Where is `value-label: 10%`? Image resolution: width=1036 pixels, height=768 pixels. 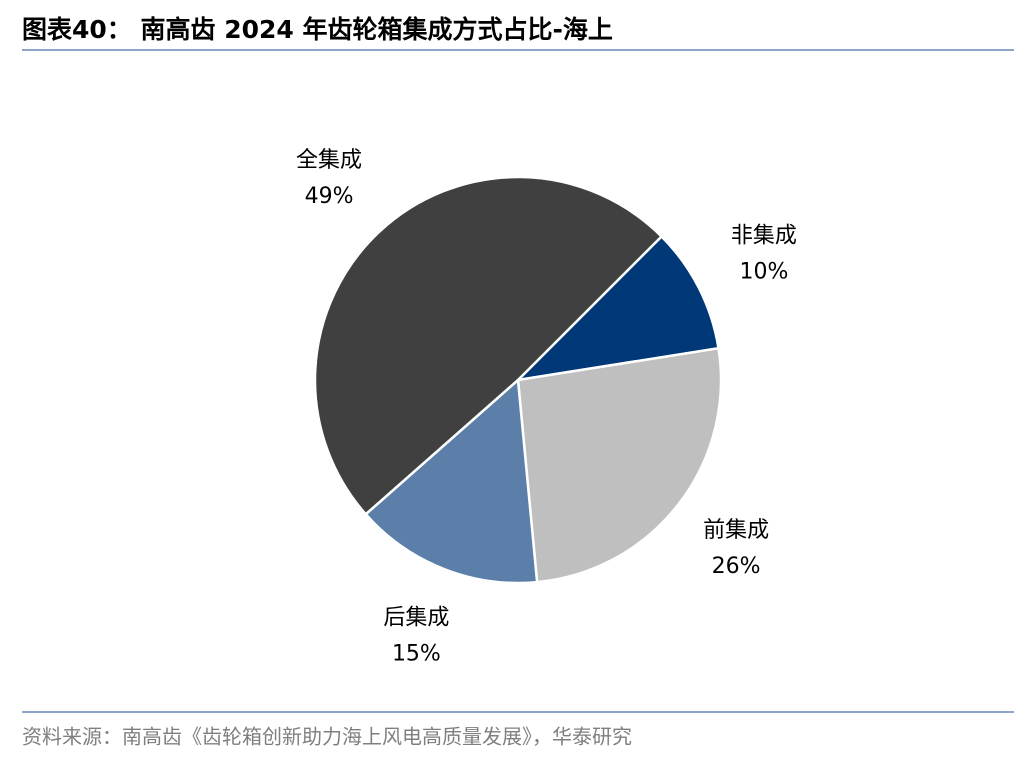
value-label: 10% is located at coordinates (763, 272).